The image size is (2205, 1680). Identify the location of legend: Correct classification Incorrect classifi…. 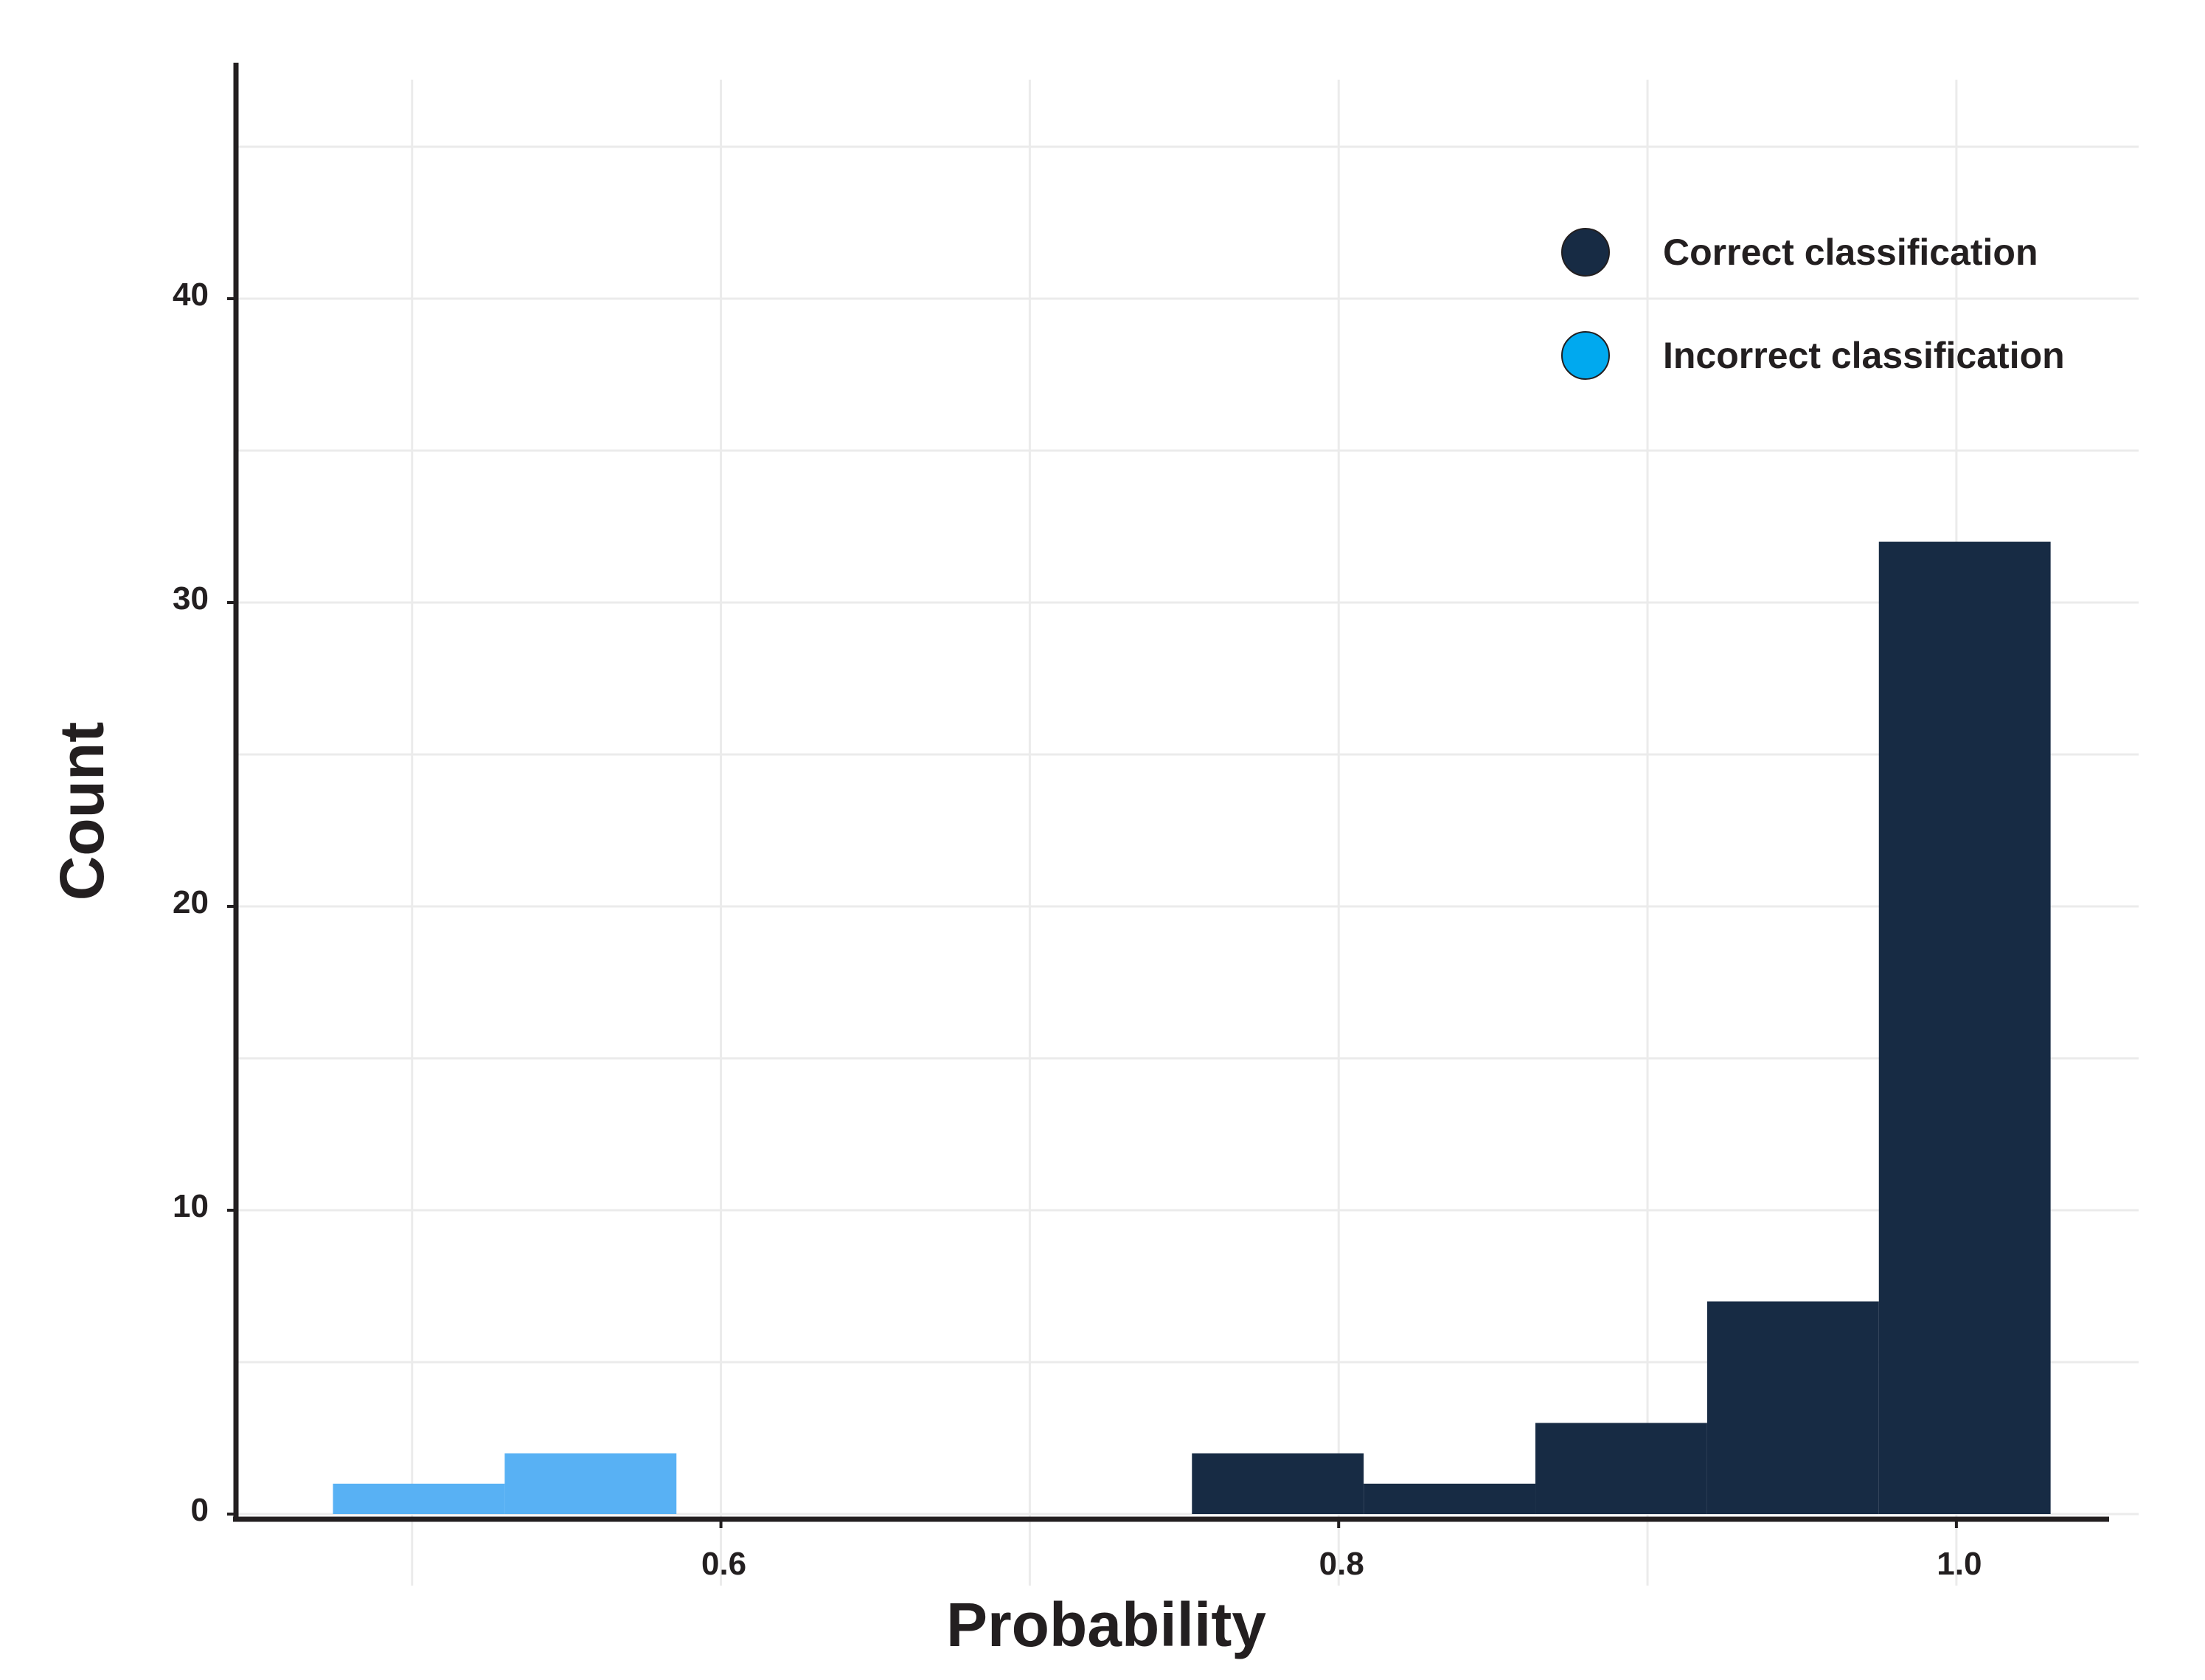
(1813, 304).